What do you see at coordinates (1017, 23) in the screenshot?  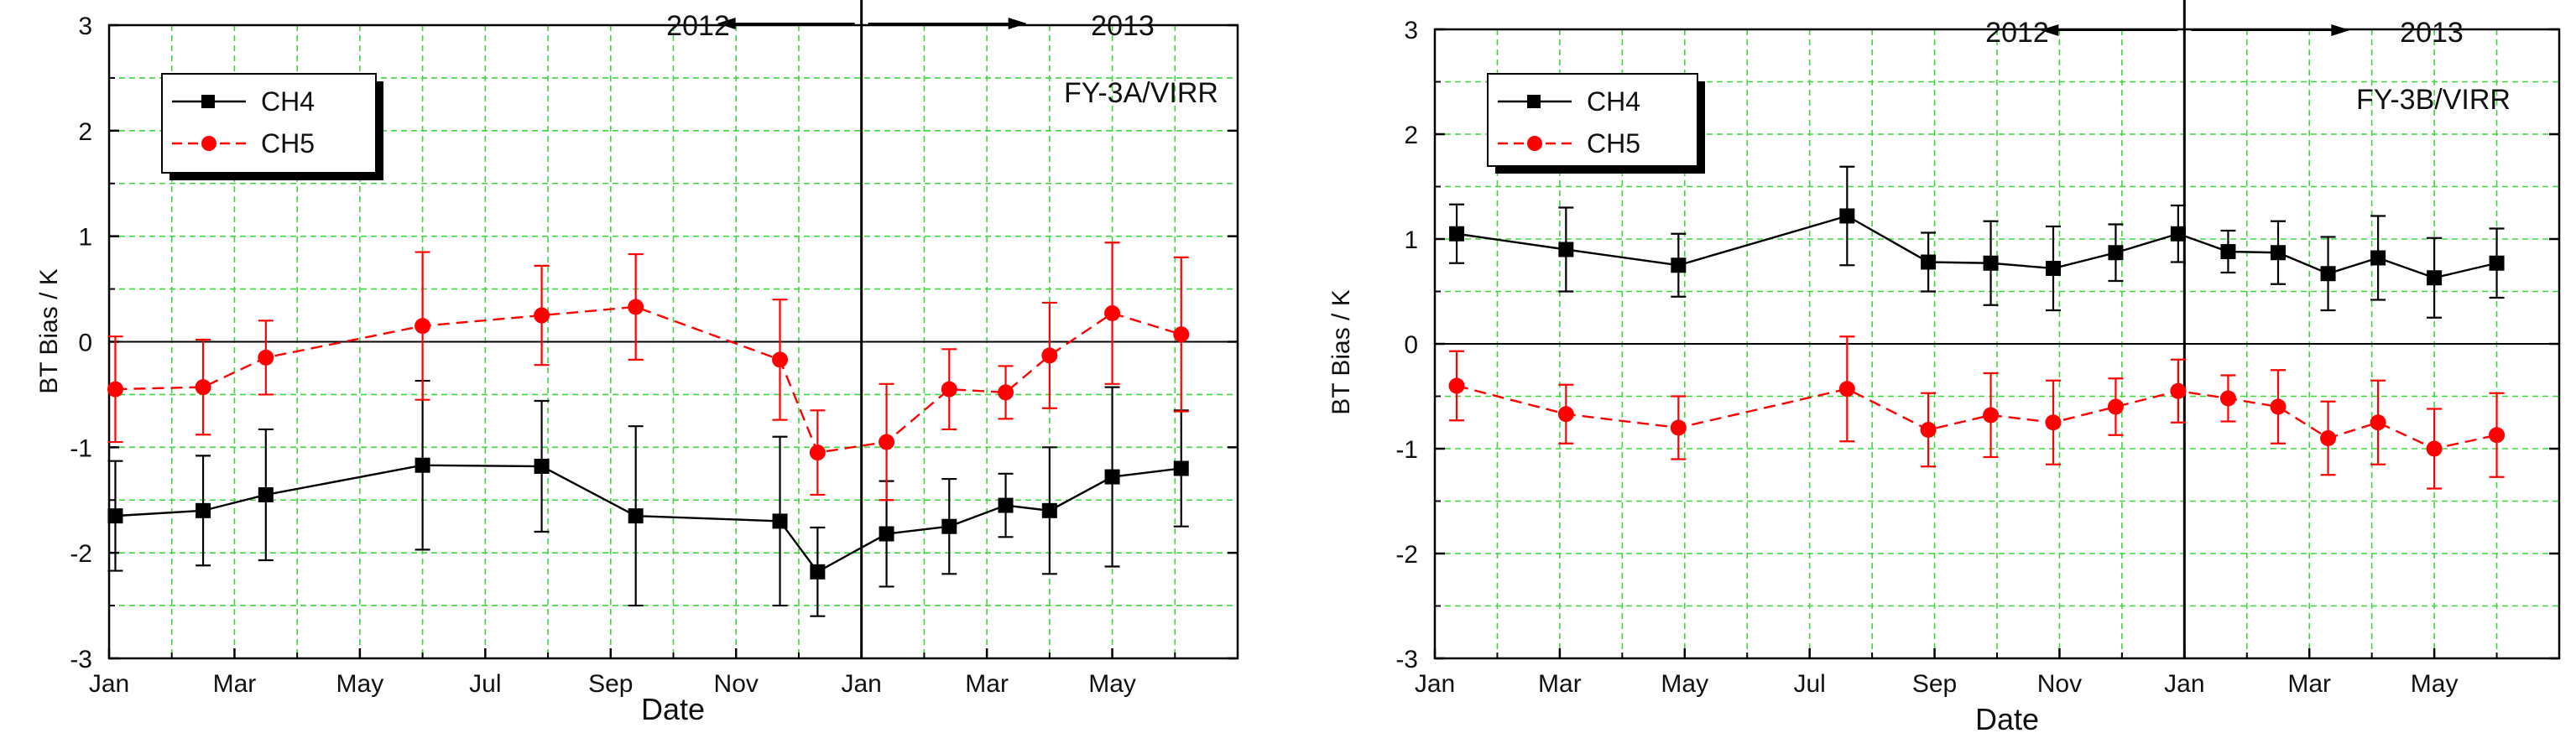 I see `year-arrow-right-head` at bounding box center [1017, 23].